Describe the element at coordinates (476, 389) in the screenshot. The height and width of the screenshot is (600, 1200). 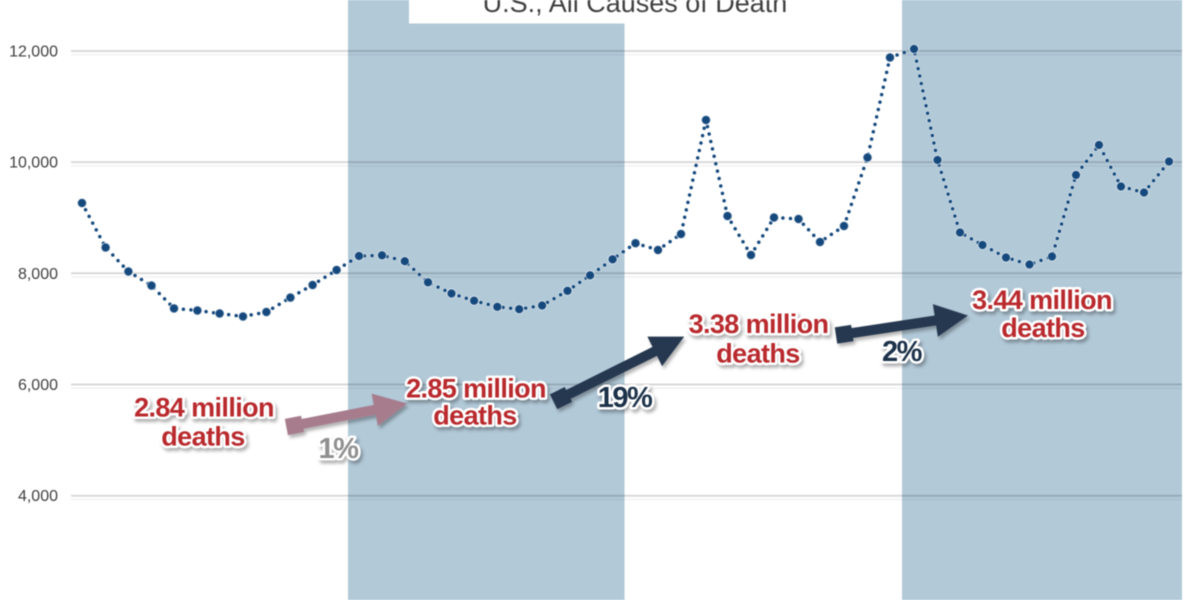
I see `svg-text: 2.85 million` at that location.